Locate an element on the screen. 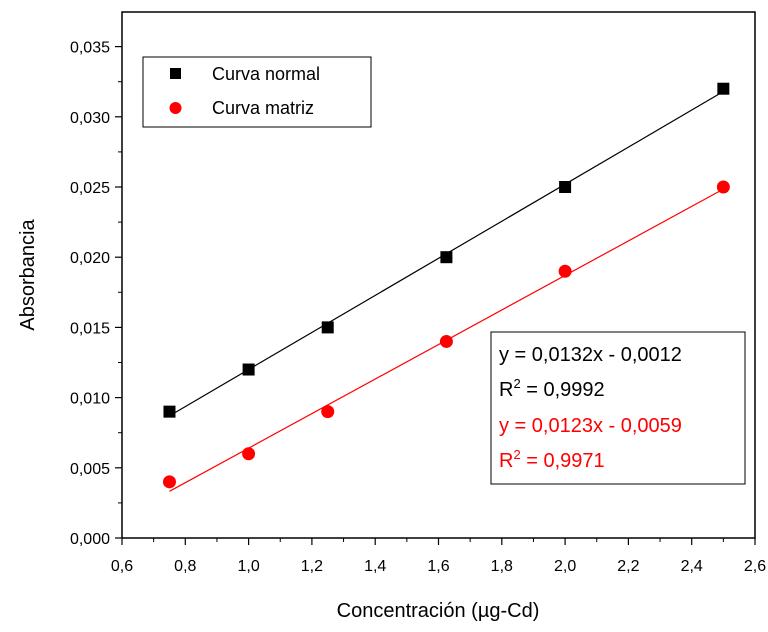  legend-marker-matriz is located at coordinates (176, 108).